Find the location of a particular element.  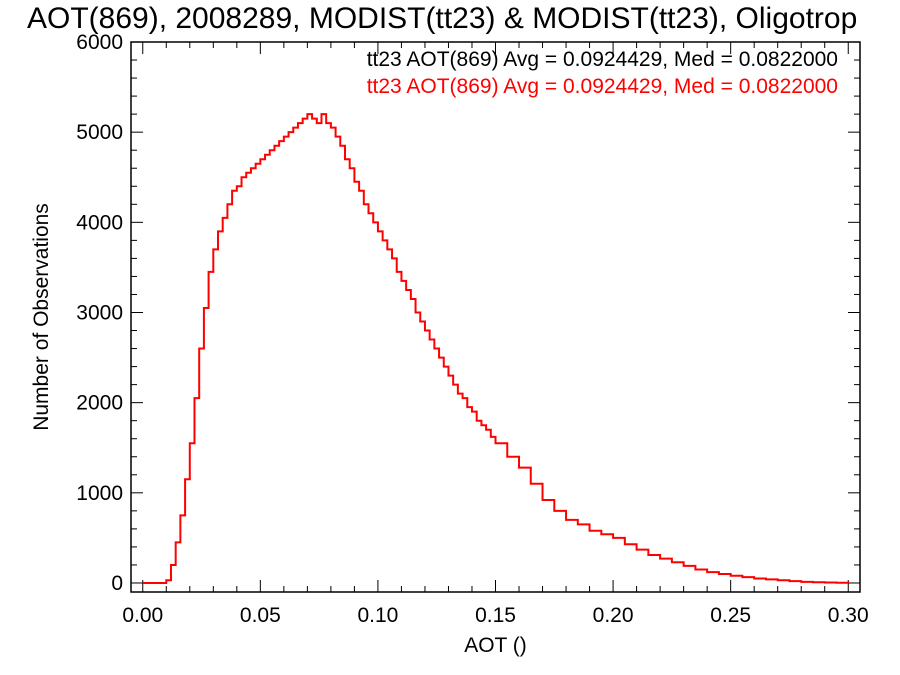

x-tick-label: 0.15 is located at coordinates (495, 615).